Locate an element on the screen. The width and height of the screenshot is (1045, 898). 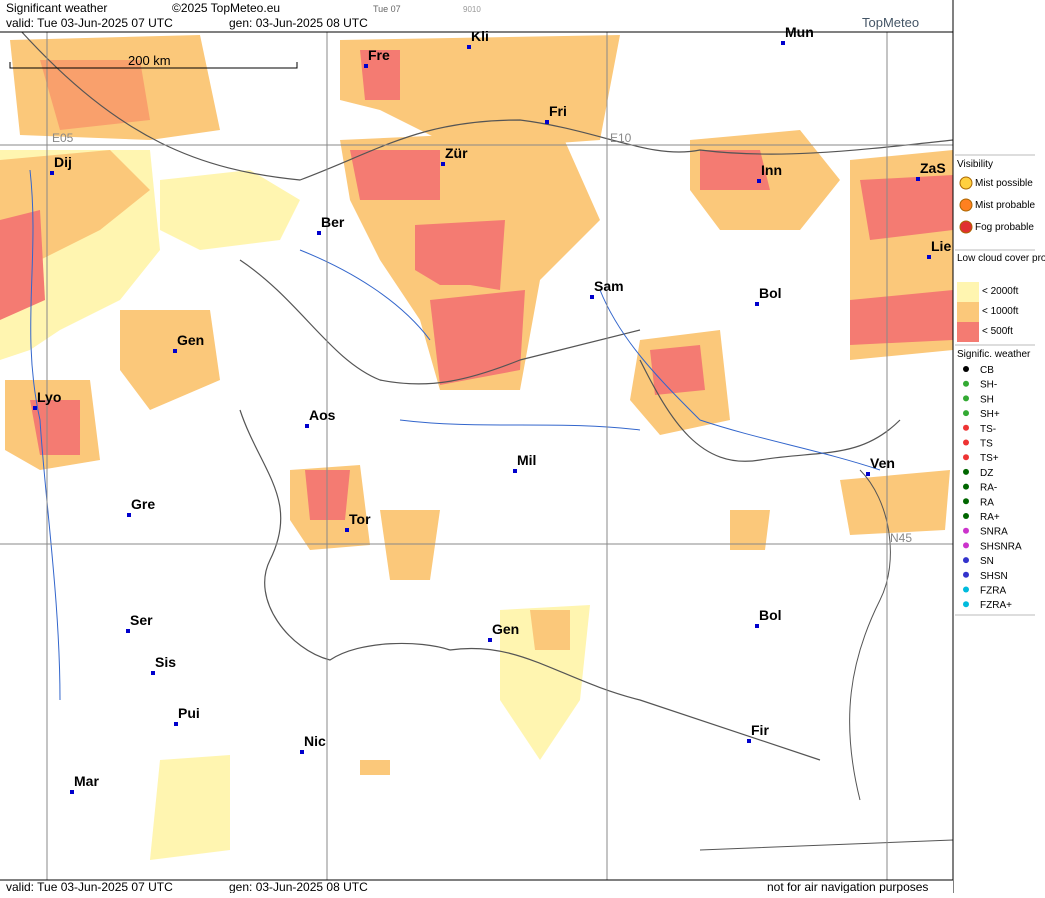
city-label: Mar is located at coordinates (86, 781).